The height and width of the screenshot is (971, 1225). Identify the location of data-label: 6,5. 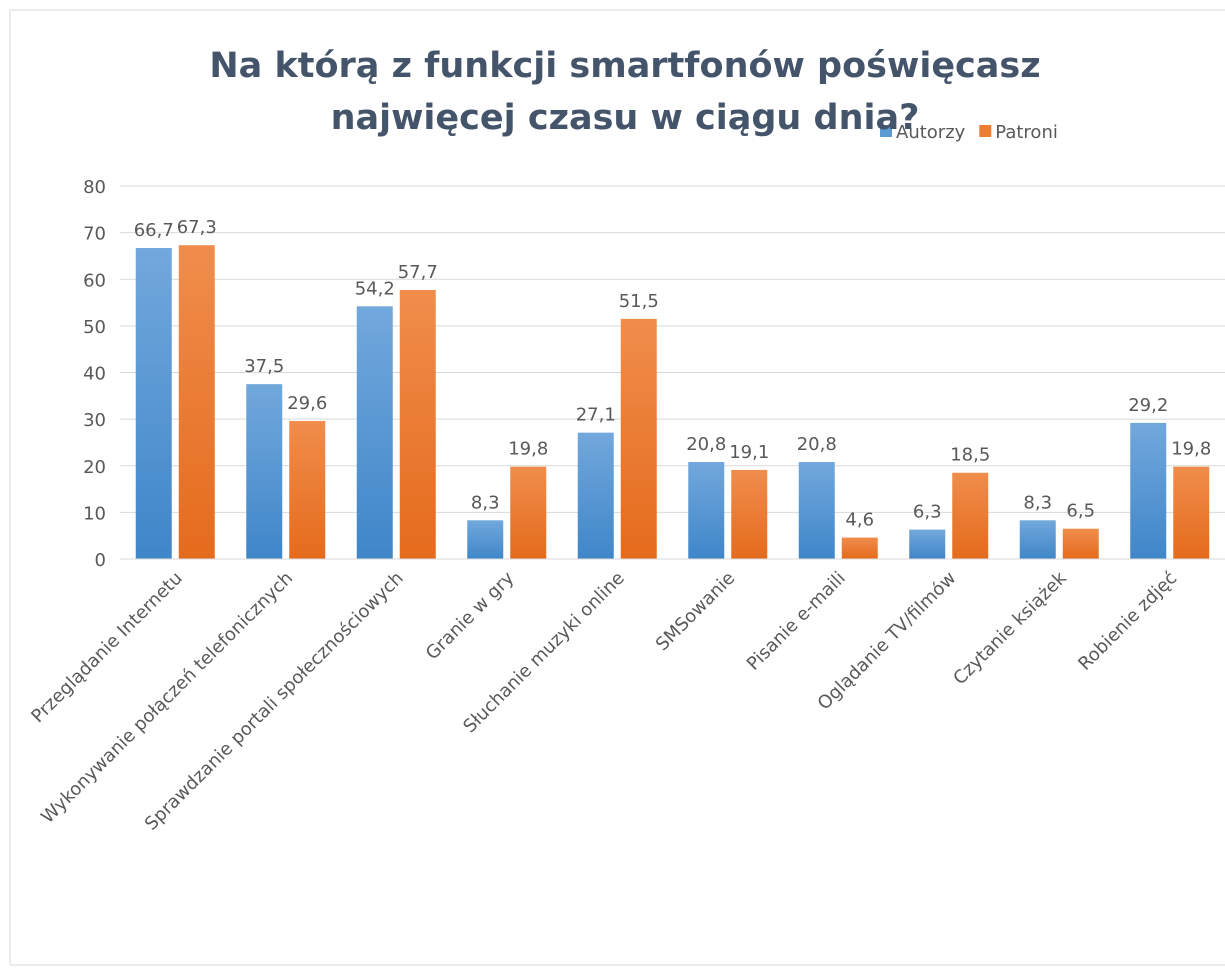
(1080, 511).